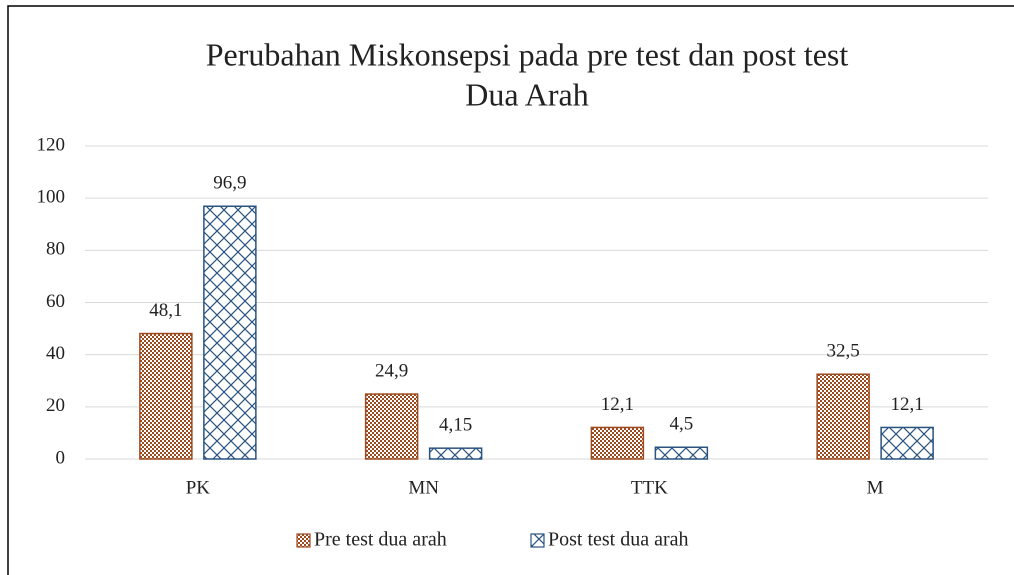 This screenshot has width=1014, height=575. I want to click on value-label: 32,5, so click(843, 351).